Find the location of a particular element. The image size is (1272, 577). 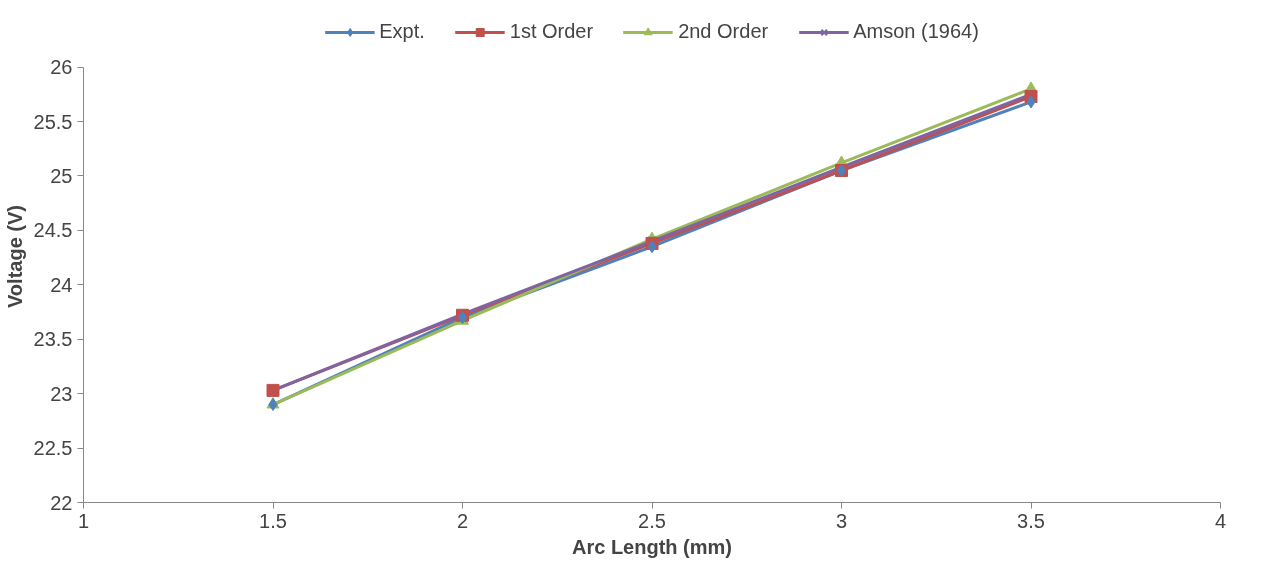

legend-label: Expt. is located at coordinates (402, 31).